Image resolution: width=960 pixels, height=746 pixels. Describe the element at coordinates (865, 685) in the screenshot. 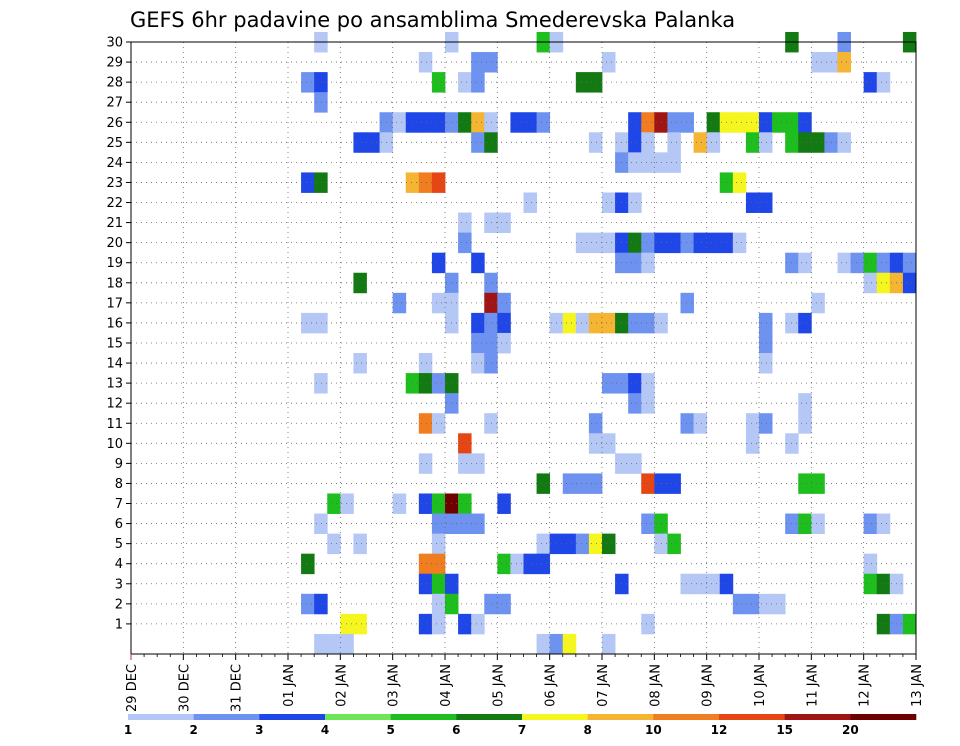

I see `x-tick-label: 12 JAN` at that location.